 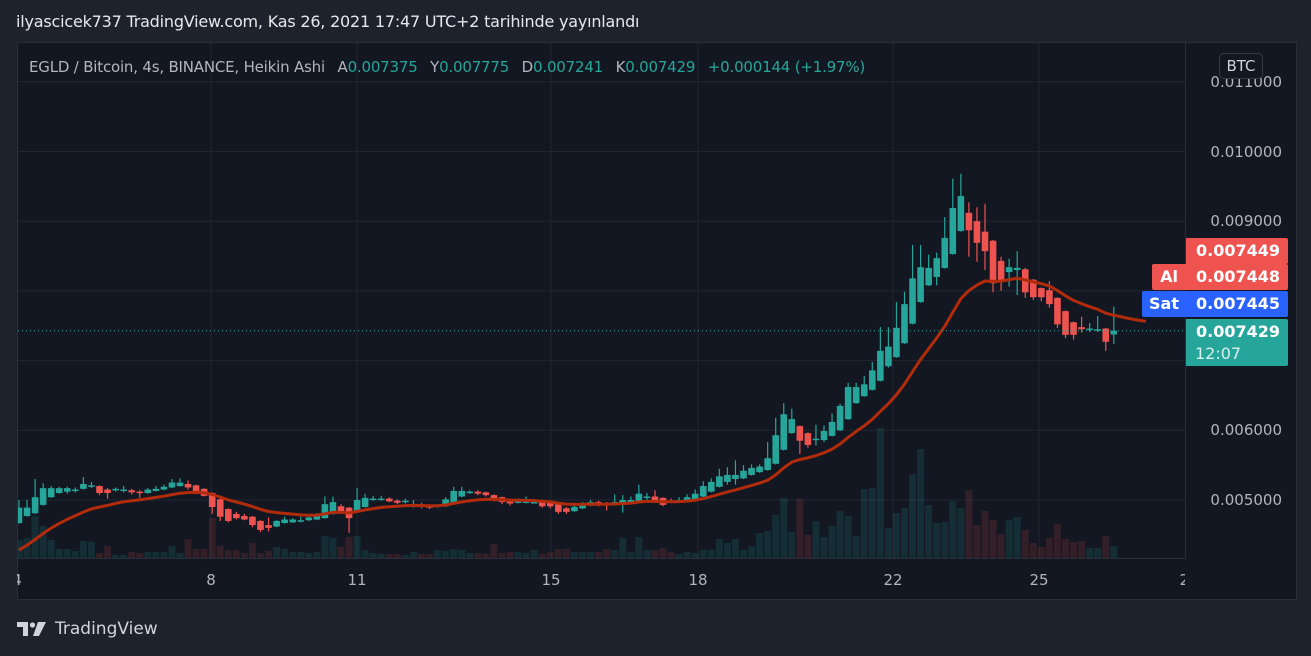 What do you see at coordinates (1218, 353) in the screenshot?
I see `bar-countdown: 12:07` at bounding box center [1218, 353].